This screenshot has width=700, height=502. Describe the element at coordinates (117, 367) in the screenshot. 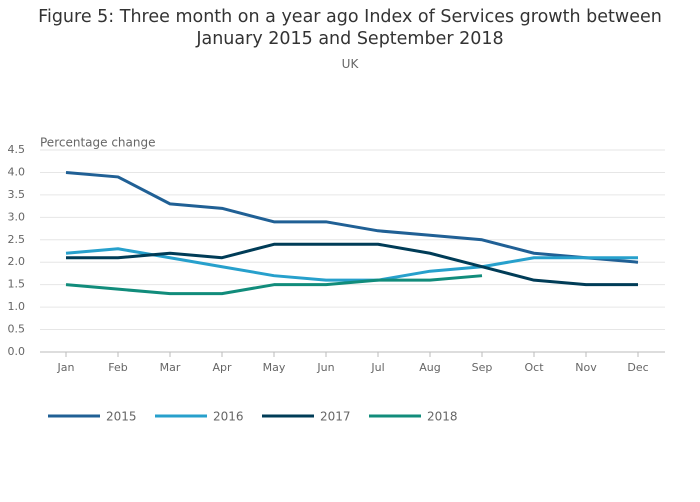

I see `x-tick-label: Feb` at that location.